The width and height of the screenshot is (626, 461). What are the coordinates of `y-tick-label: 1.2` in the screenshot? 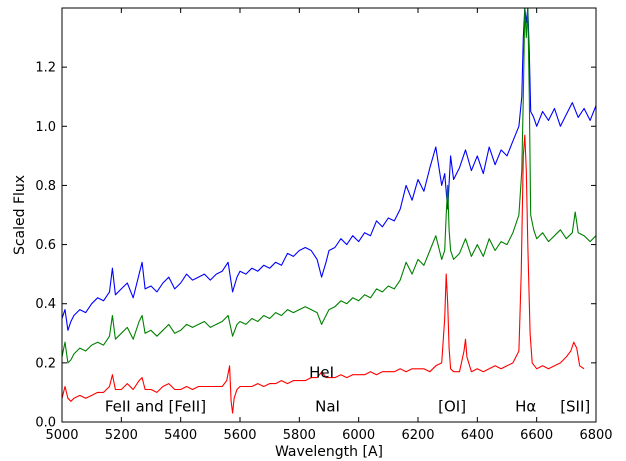 It's located at (45, 68).